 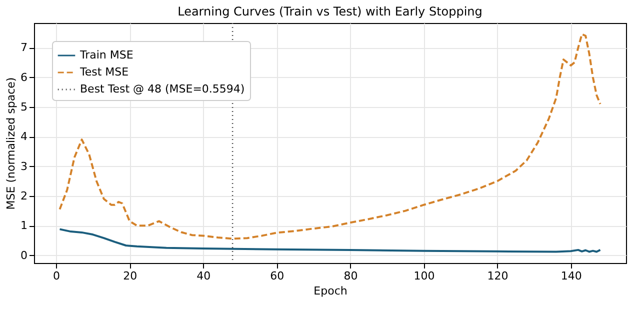 I want to click on x-tick-label: 0, so click(x=56, y=276).